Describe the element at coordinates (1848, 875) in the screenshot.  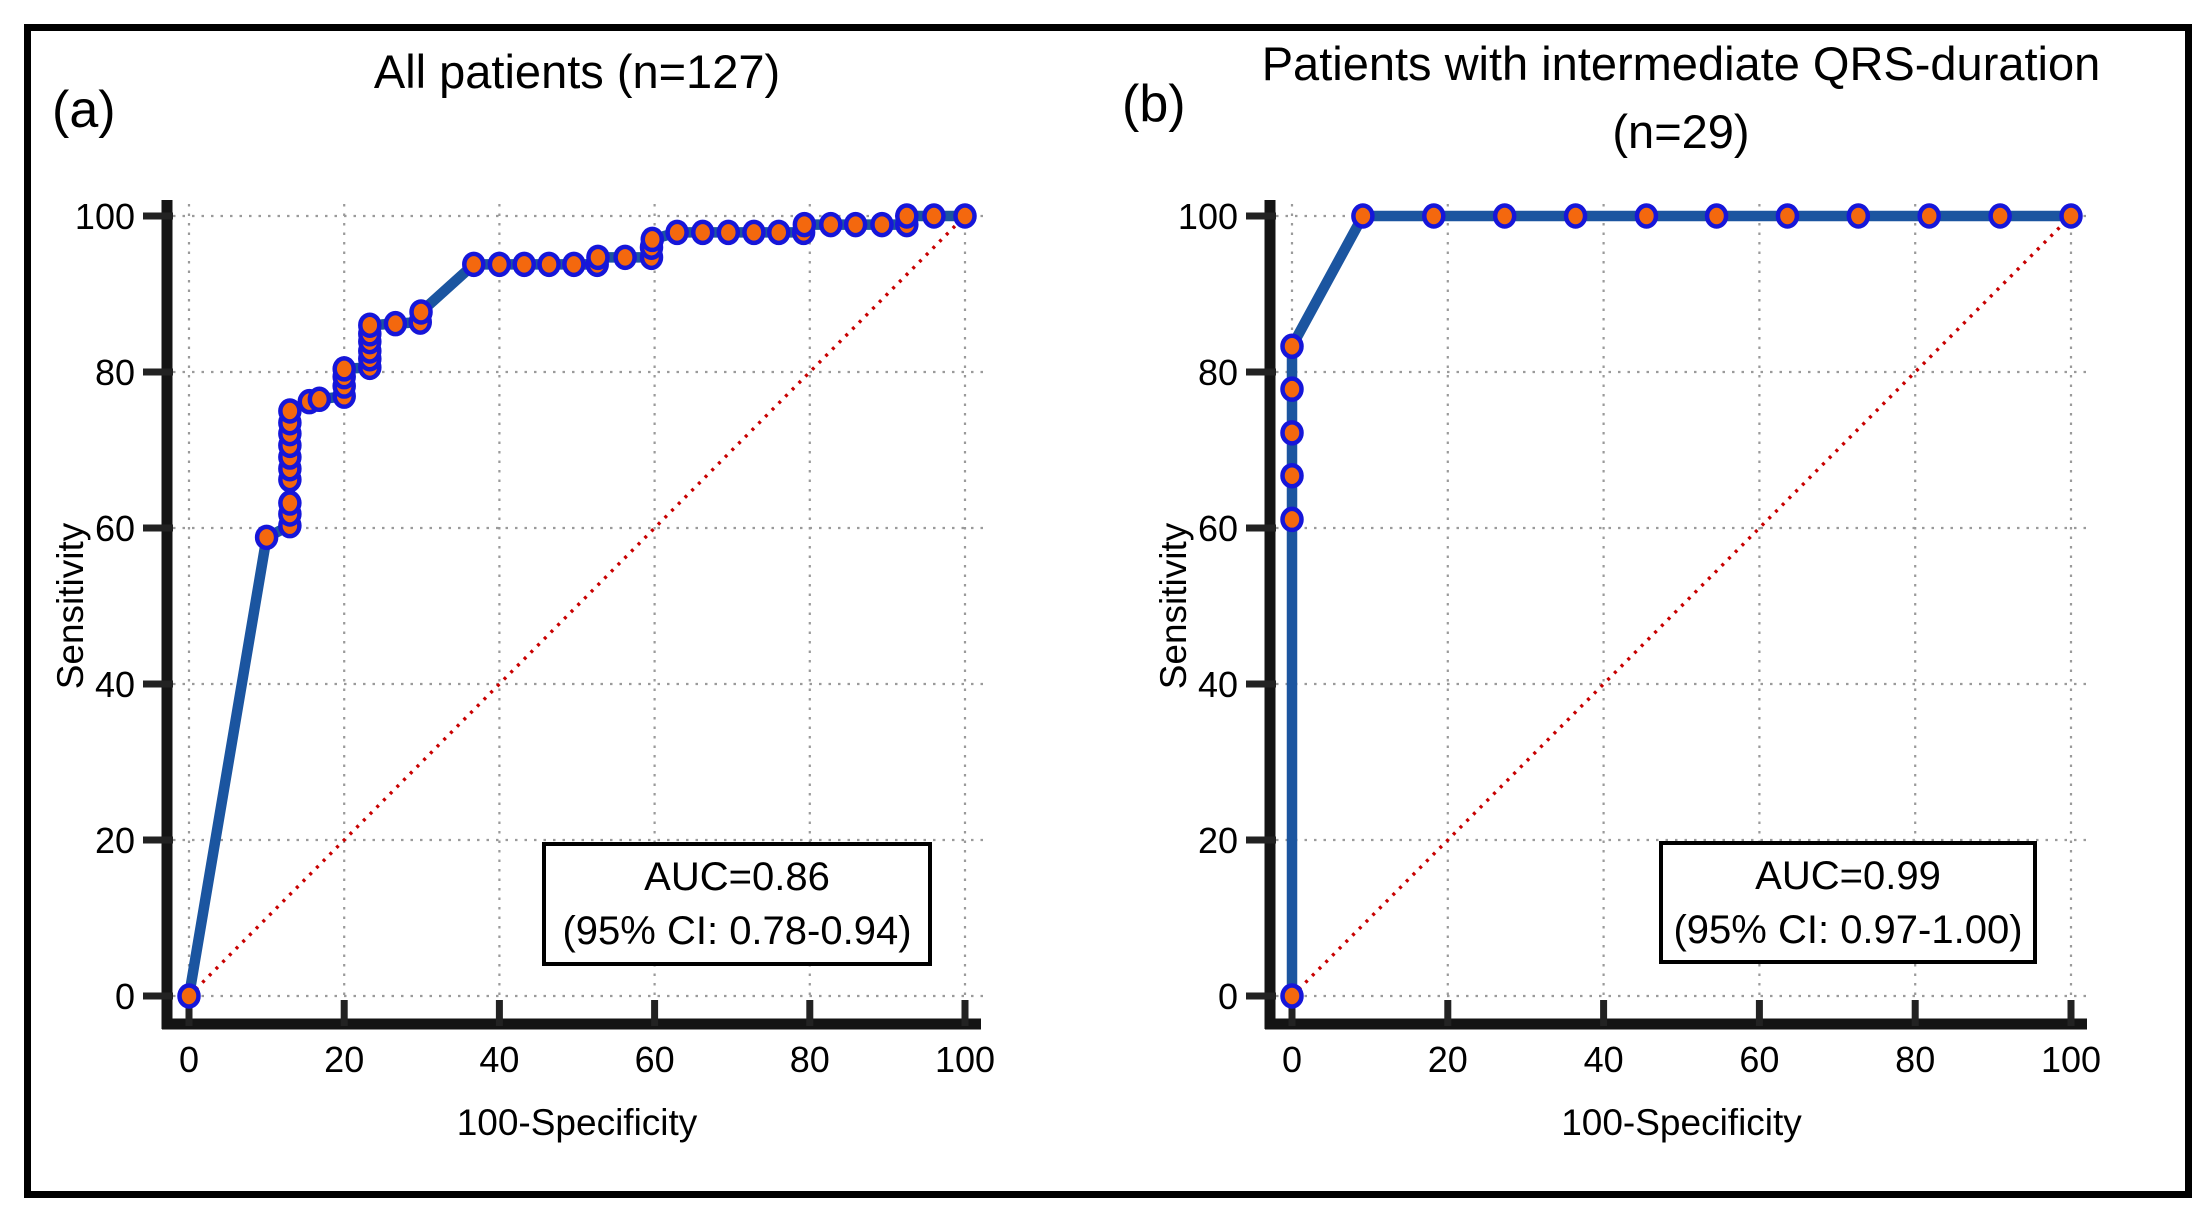
I see `panel-b-auc-value: AUC=0.99` at that location.